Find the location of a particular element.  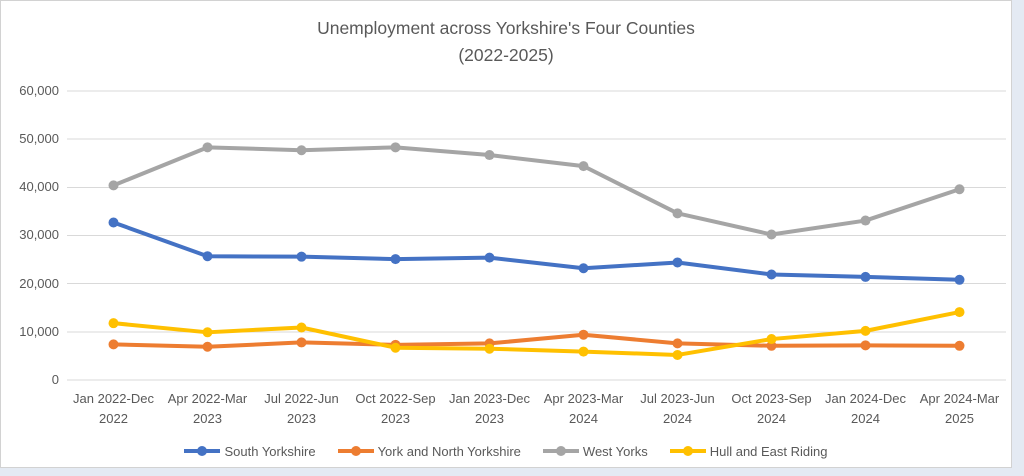

y-axis-tick-label: 0 is located at coordinates (55, 379).